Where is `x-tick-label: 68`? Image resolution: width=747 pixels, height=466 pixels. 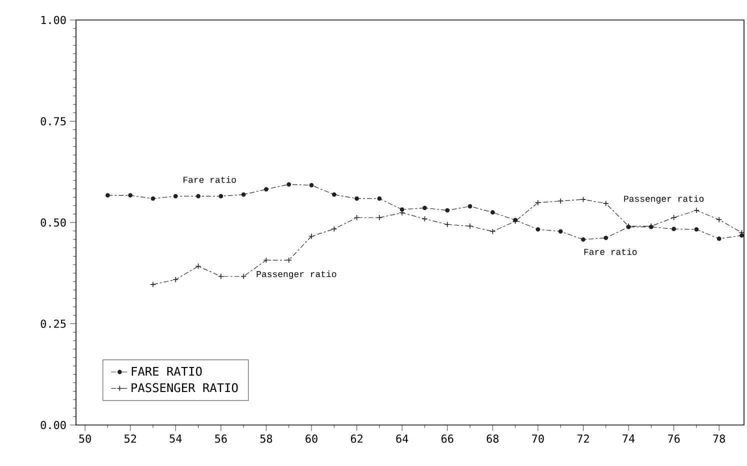 x-tick-label: 68 is located at coordinates (492, 438).